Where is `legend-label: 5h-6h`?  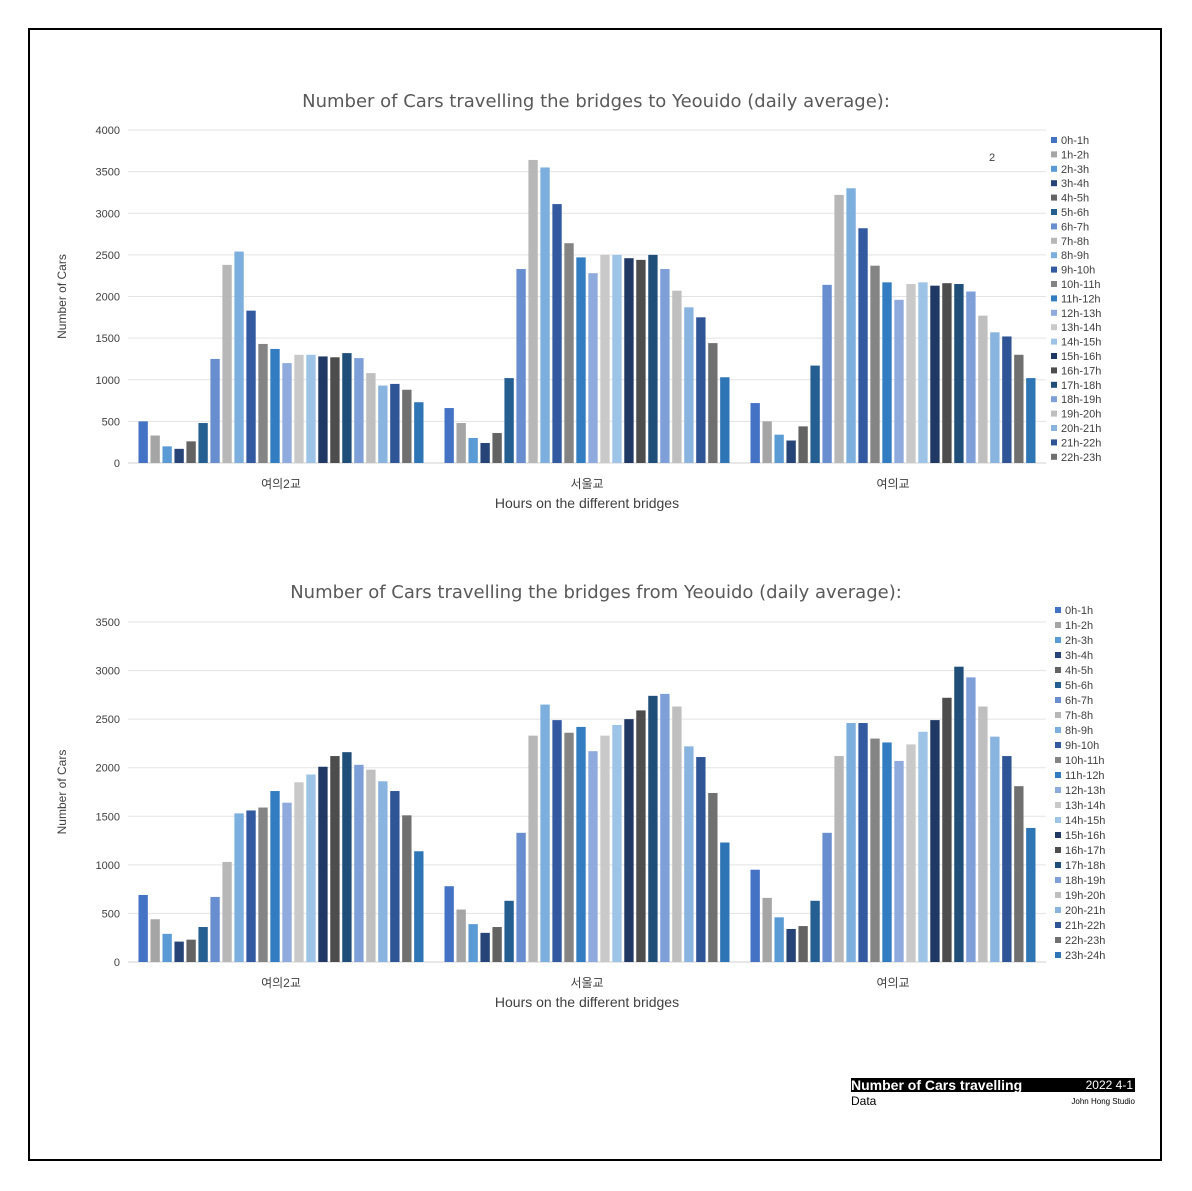 legend-label: 5h-6h is located at coordinates (1075, 213).